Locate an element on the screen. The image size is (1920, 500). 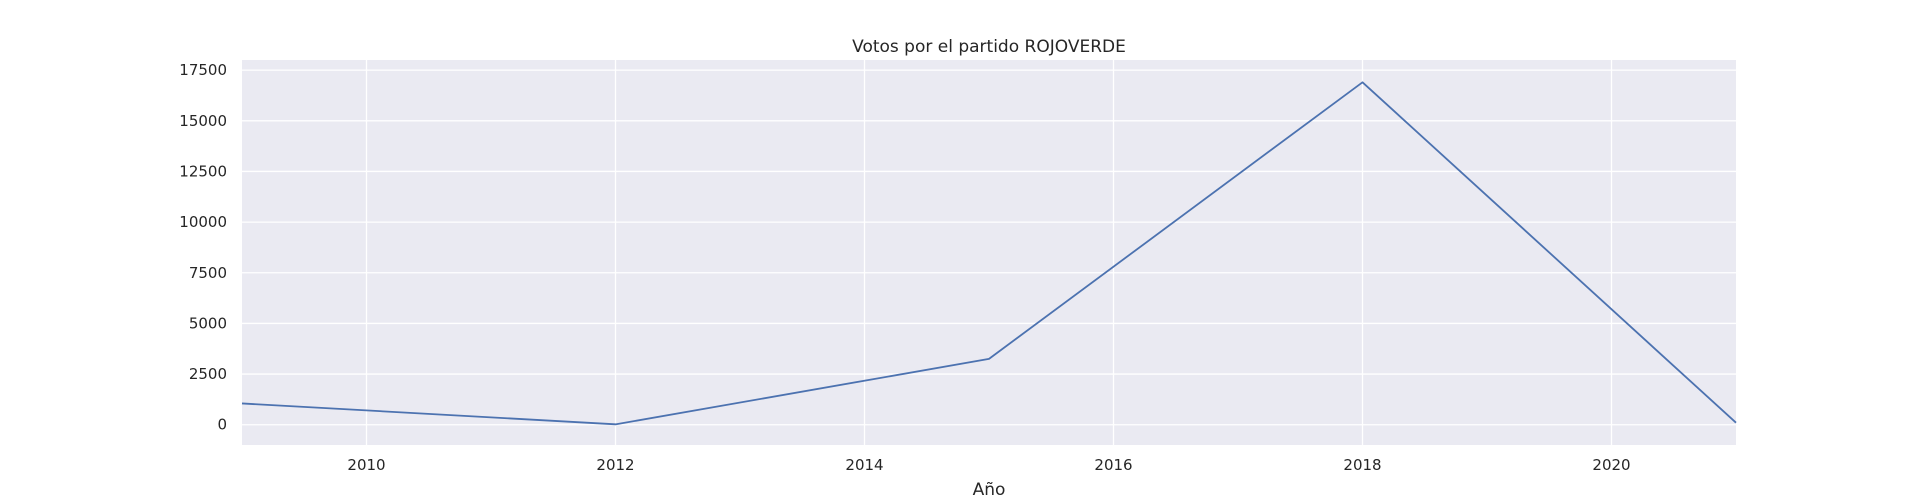
y-tick-label: 7500 is located at coordinates (208, 273).